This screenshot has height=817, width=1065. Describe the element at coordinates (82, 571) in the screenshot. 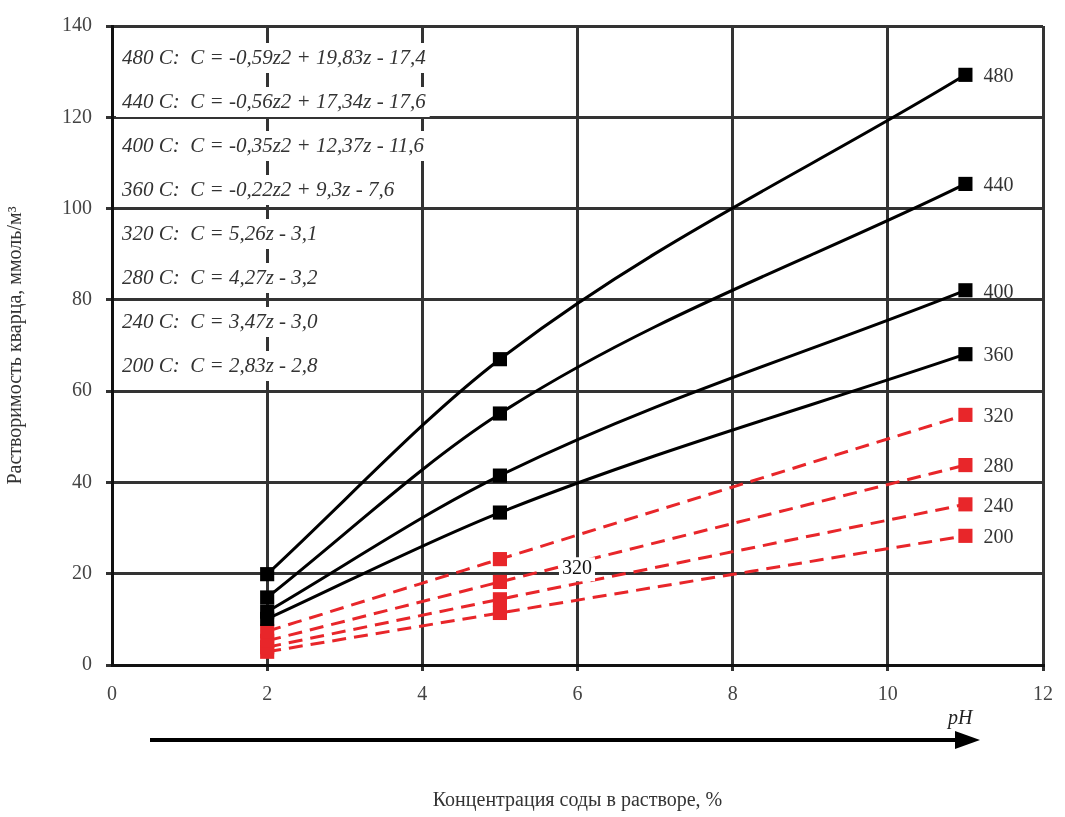

I see `y-tick-label: 20` at that location.